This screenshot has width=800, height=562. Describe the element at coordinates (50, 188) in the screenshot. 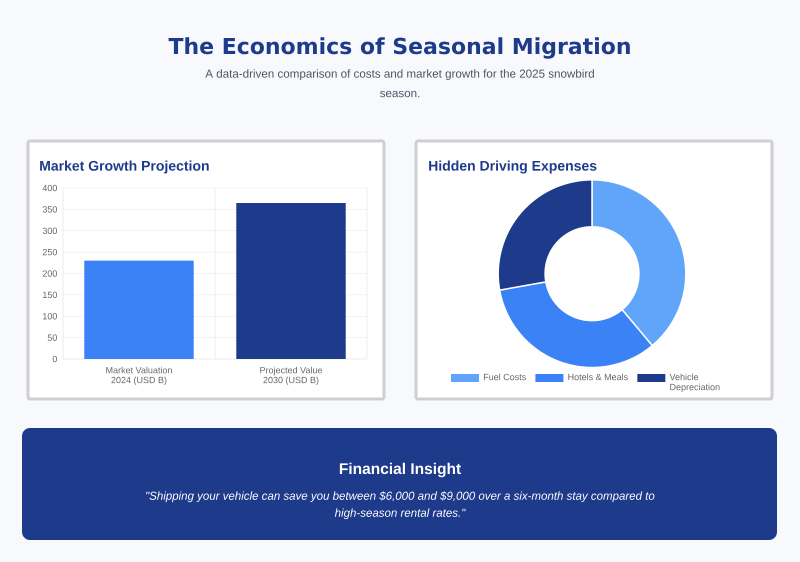

I see `y-tick-label: 400` at that location.